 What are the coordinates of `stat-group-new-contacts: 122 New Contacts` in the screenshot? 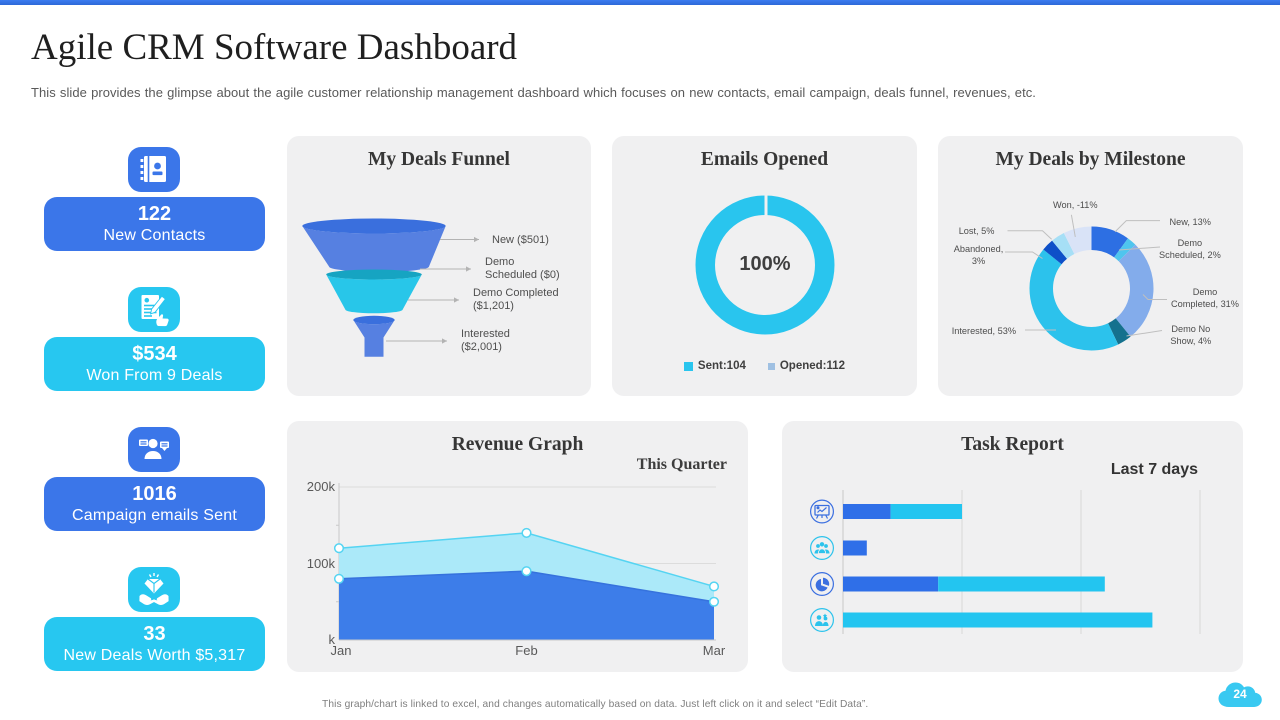 It's located at (154, 199).